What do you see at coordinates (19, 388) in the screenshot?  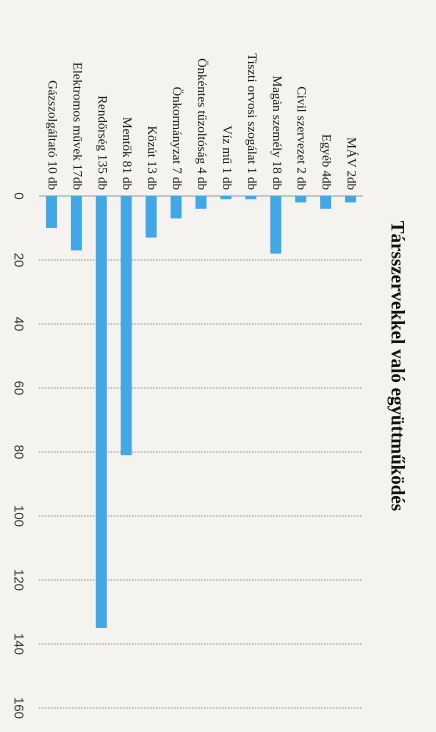 I see `tick-label: 60` at bounding box center [19, 388].